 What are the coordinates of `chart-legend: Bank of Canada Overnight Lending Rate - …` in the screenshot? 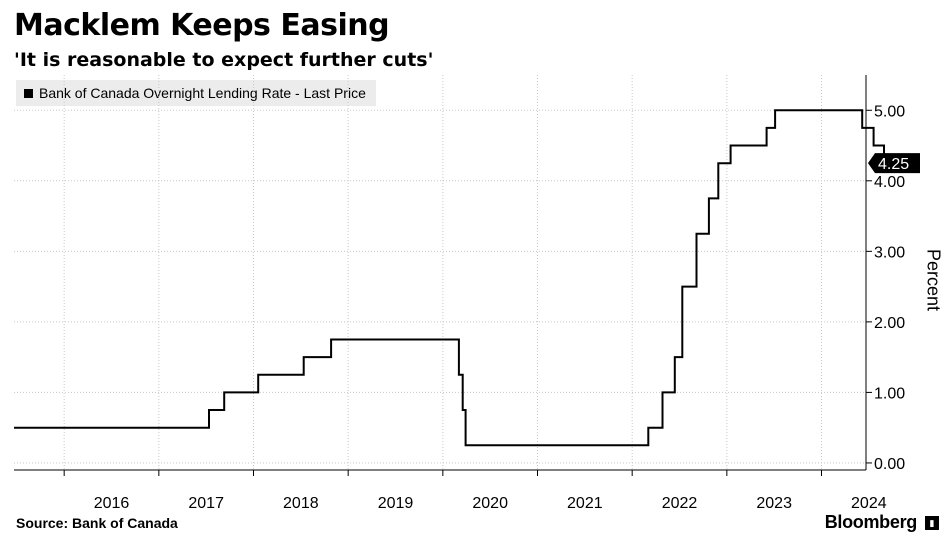 It's located at (196, 93).